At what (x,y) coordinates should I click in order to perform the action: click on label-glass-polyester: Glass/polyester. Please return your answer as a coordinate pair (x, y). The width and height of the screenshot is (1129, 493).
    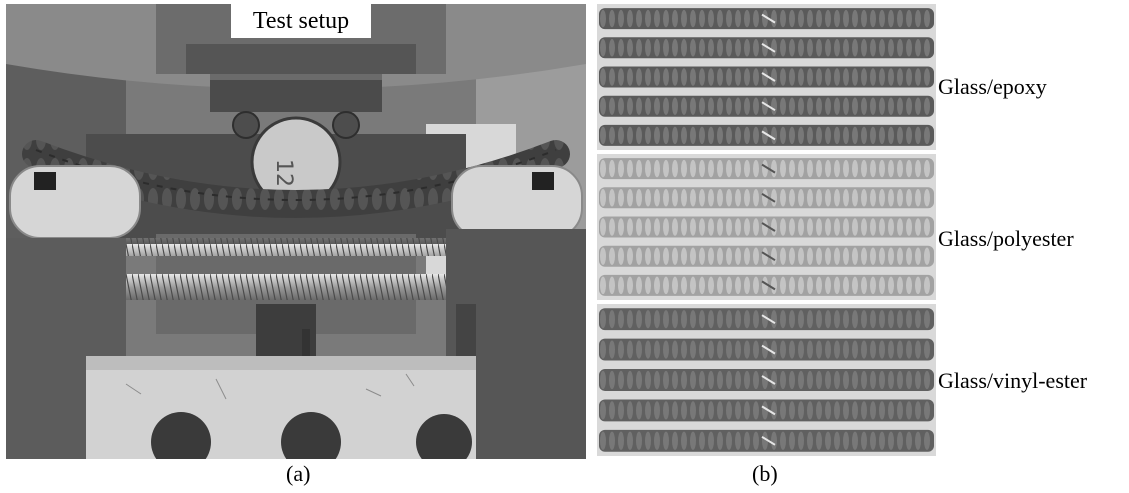
    Looking at the image, I should click on (1006, 238).